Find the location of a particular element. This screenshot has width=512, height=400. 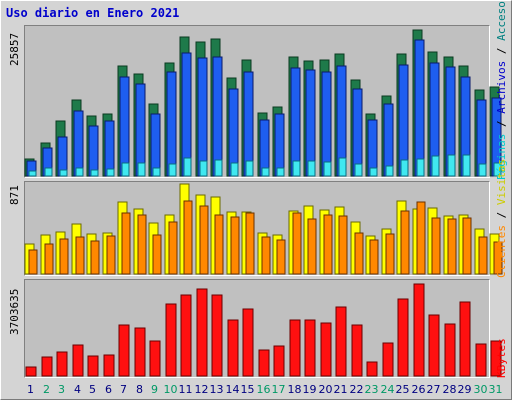

day-label: 21 is located at coordinates (340, 389).